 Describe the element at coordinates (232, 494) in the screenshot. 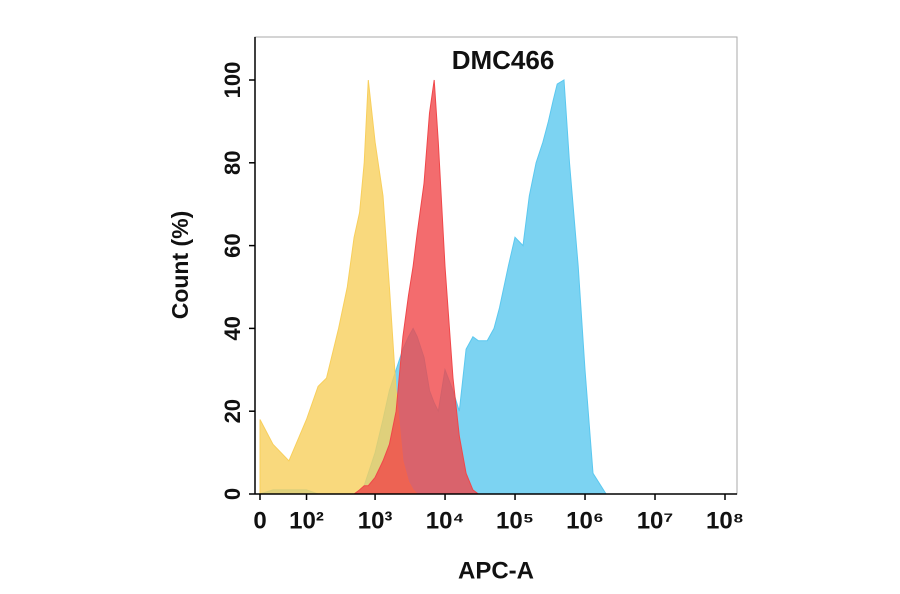

I see `y-tick-label: 0` at that location.